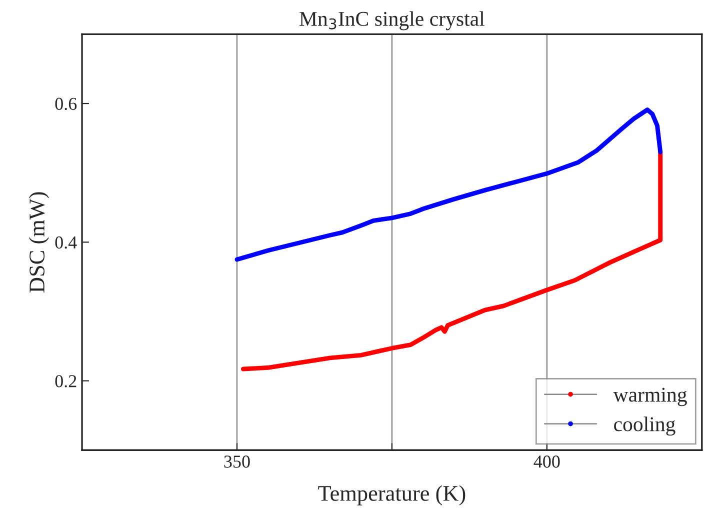 Image resolution: width=704 pixels, height=518 pixels. What do you see at coordinates (39, 242) in the screenshot?
I see `y-axis-title: DSC (mW)` at bounding box center [39, 242].